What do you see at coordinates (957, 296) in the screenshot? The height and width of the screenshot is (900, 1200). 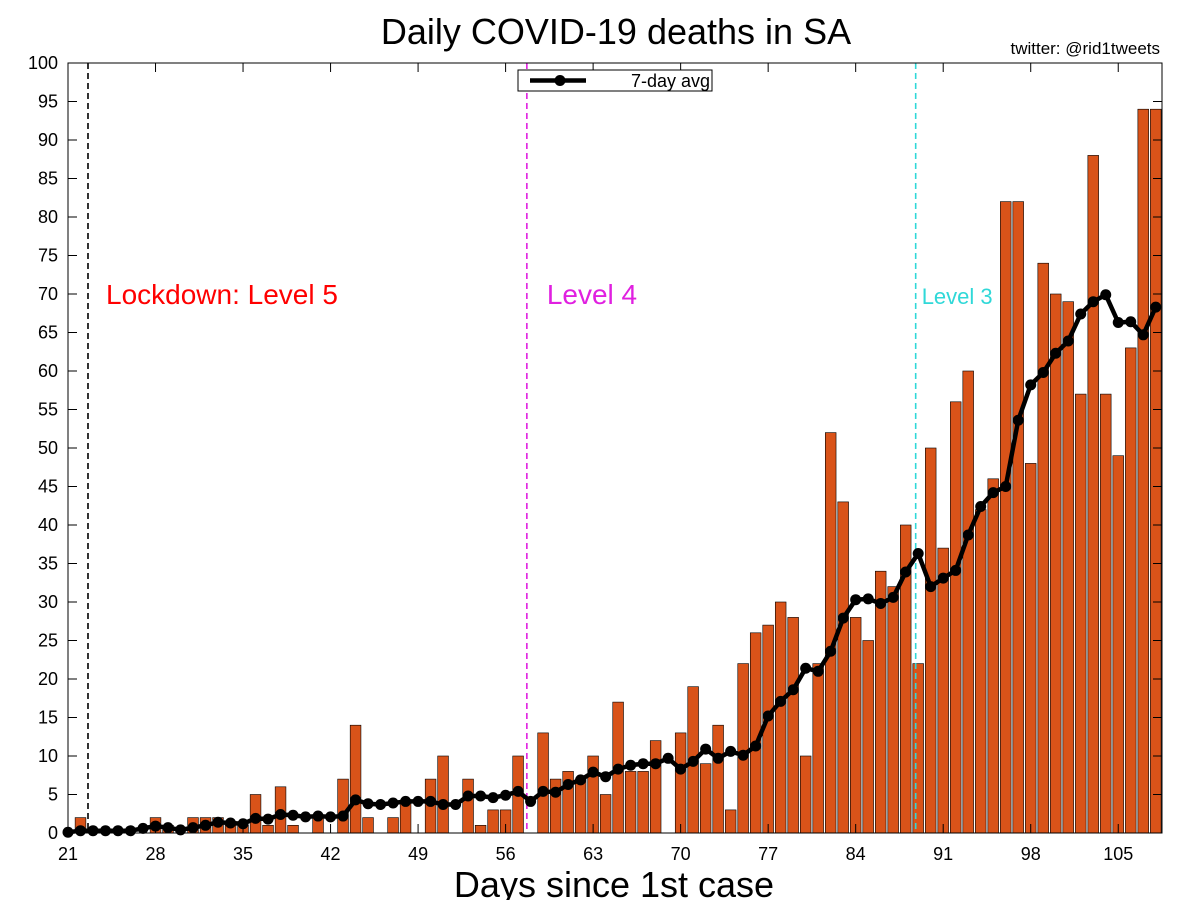 I see `level-label-3: Level 3` at bounding box center [957, 296].